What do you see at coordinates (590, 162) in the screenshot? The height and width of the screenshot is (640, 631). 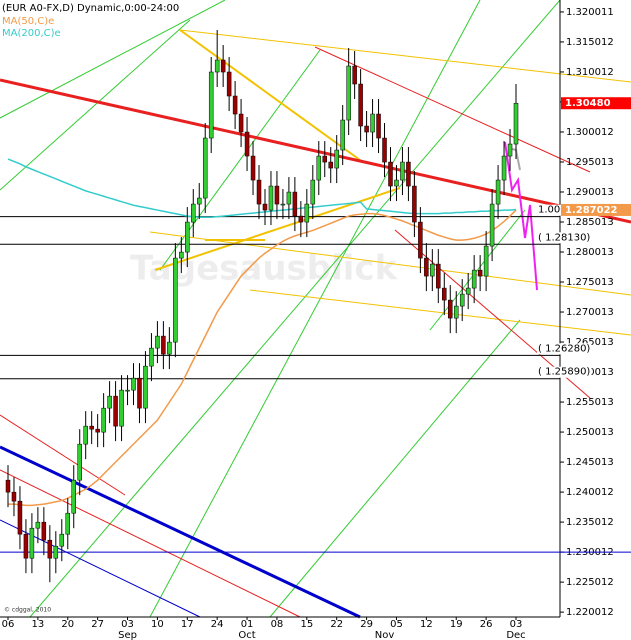 I see `y-tick-label: 1.295013` at bounding box center [590, 162].